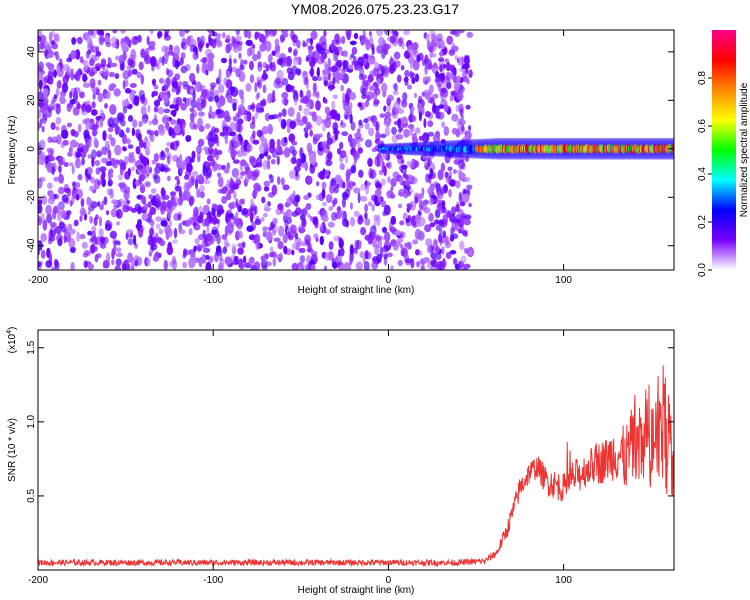  What do you see at coordinates (356, 290) in the screenshot?
I see `spectrogram-xlabel: Height of straight line (km)` at bounding box center [356, 290].